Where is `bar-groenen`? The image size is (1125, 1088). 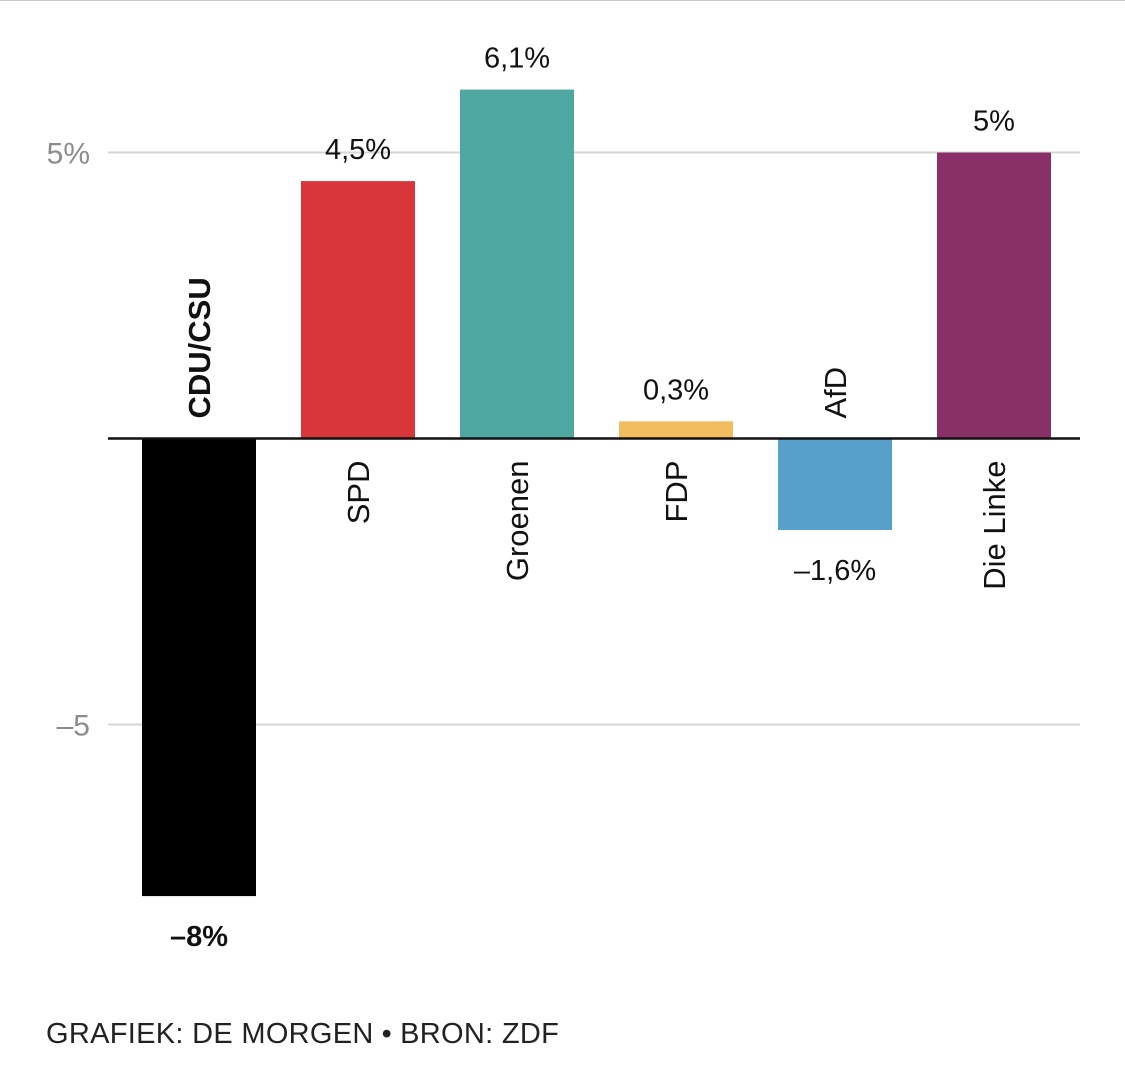
bar-groenen is located at coordinates (517, 264).